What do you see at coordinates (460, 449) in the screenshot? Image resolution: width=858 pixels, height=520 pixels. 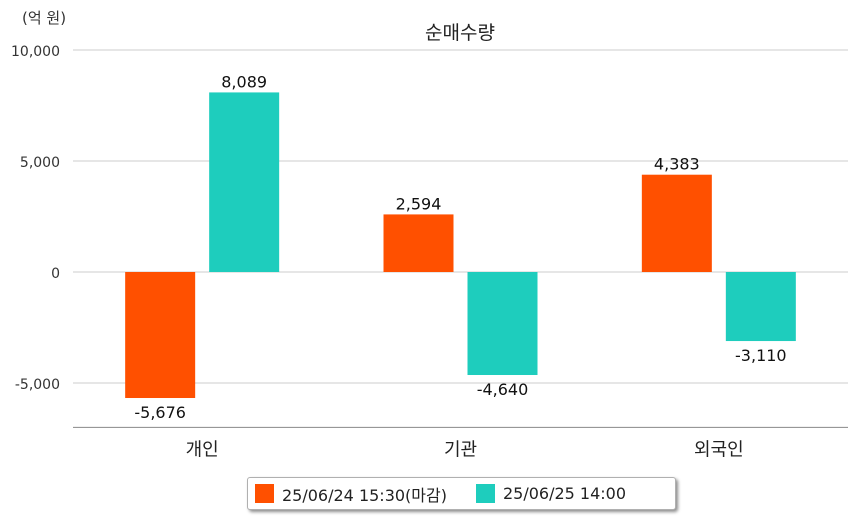 I see `x-tick-label: 기관` at bounding box center [460, 449].